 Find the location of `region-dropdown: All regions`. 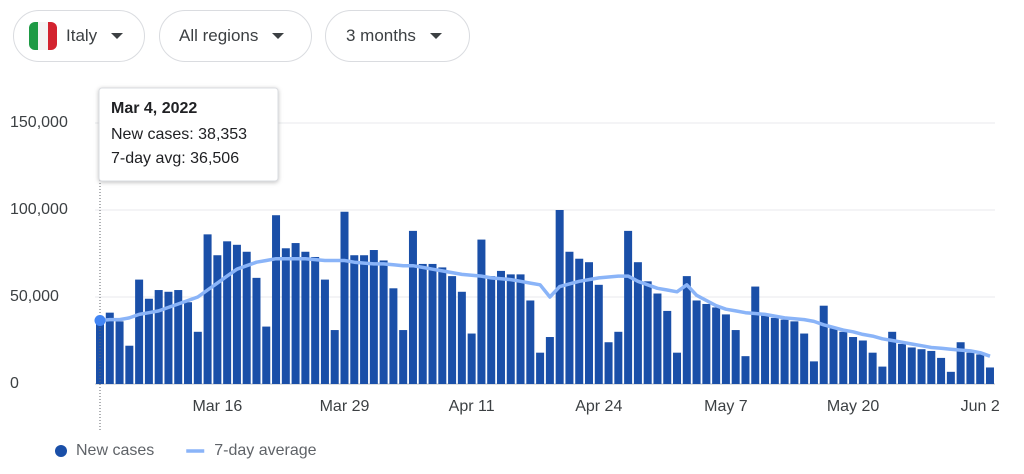

region-dropdown: All regions is located at coordinates (235, 36).